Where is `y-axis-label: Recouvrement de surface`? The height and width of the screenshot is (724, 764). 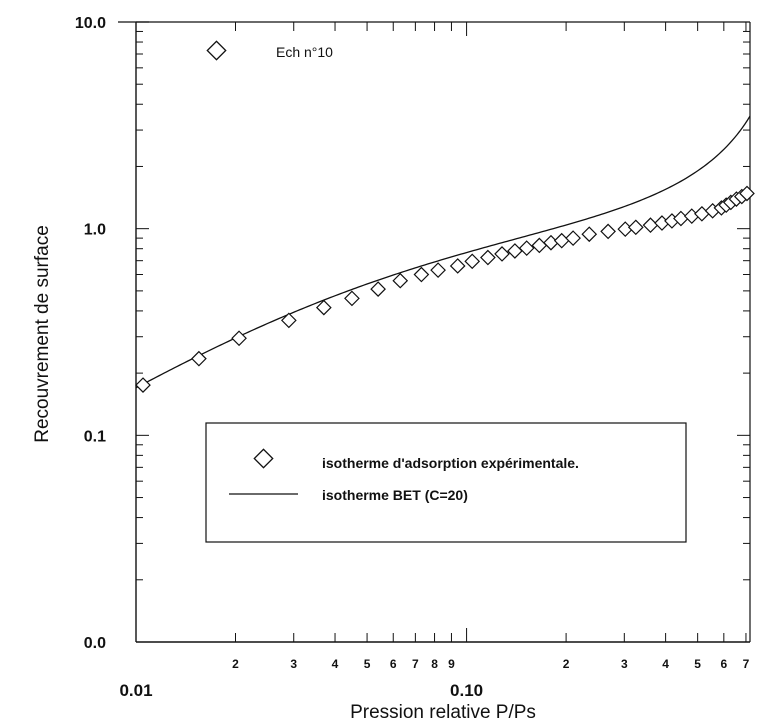
y-axis-label: Recouvrement de surface is located at coordinates (42, 334).